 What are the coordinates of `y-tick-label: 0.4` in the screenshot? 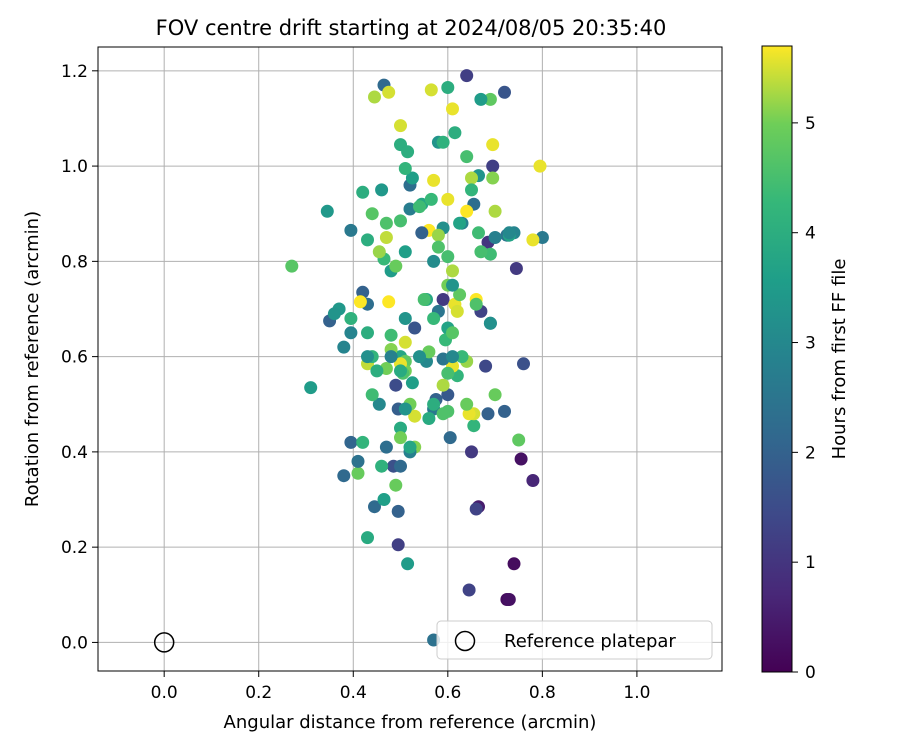 It's located at (74, 453).